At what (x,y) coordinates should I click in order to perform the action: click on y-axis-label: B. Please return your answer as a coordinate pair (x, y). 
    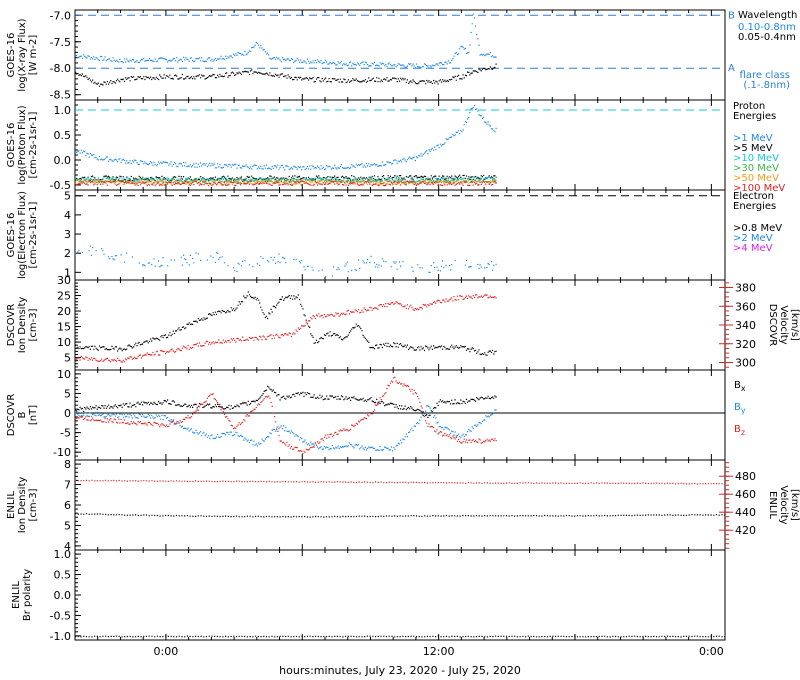
    Looking at the image, I should click on (22, 414).